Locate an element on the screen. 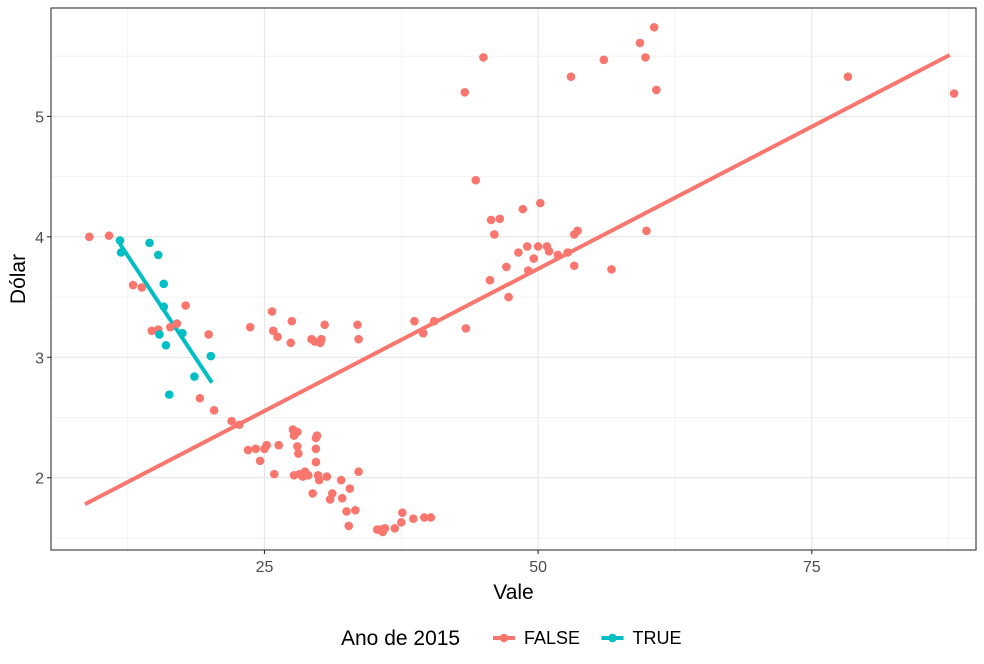 Image resolution: width=984 pixels, height=664 pixels. legend-label-true: TRUE is located at coordinates (657, 638).